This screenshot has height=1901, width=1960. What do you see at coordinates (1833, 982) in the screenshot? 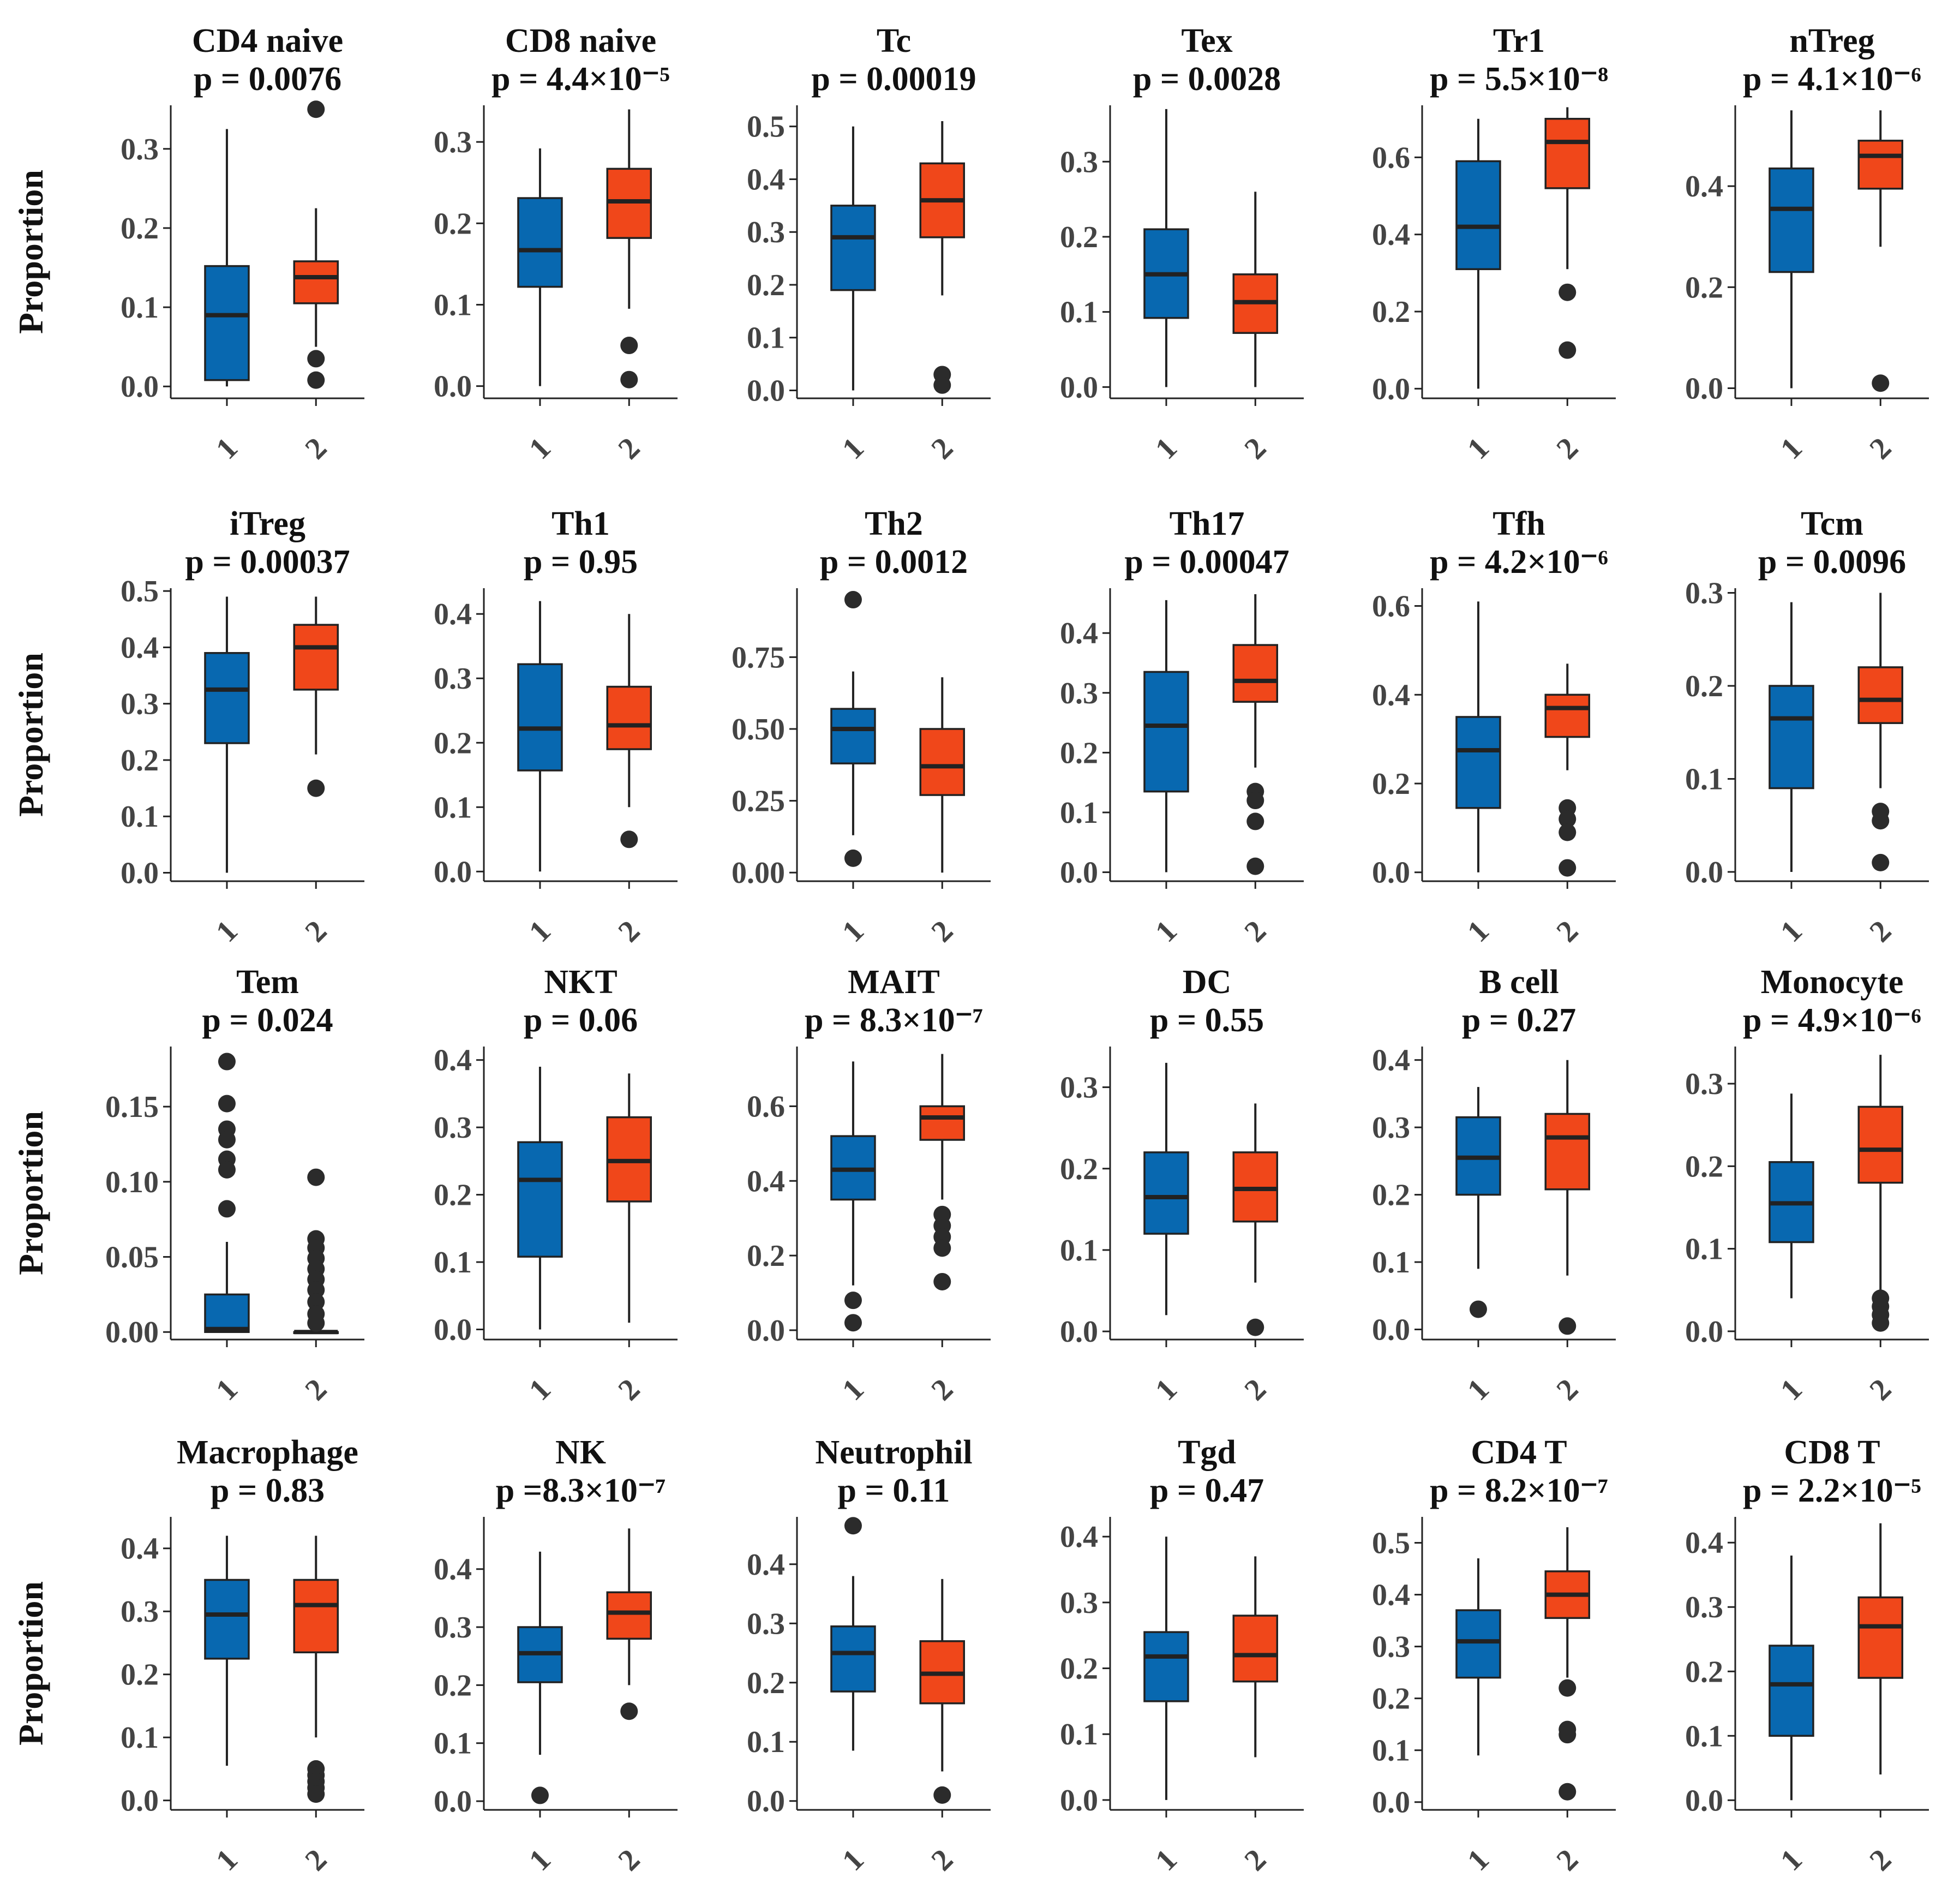
I see `panel-title: Monocyte` at bounding box center [1833, 982].